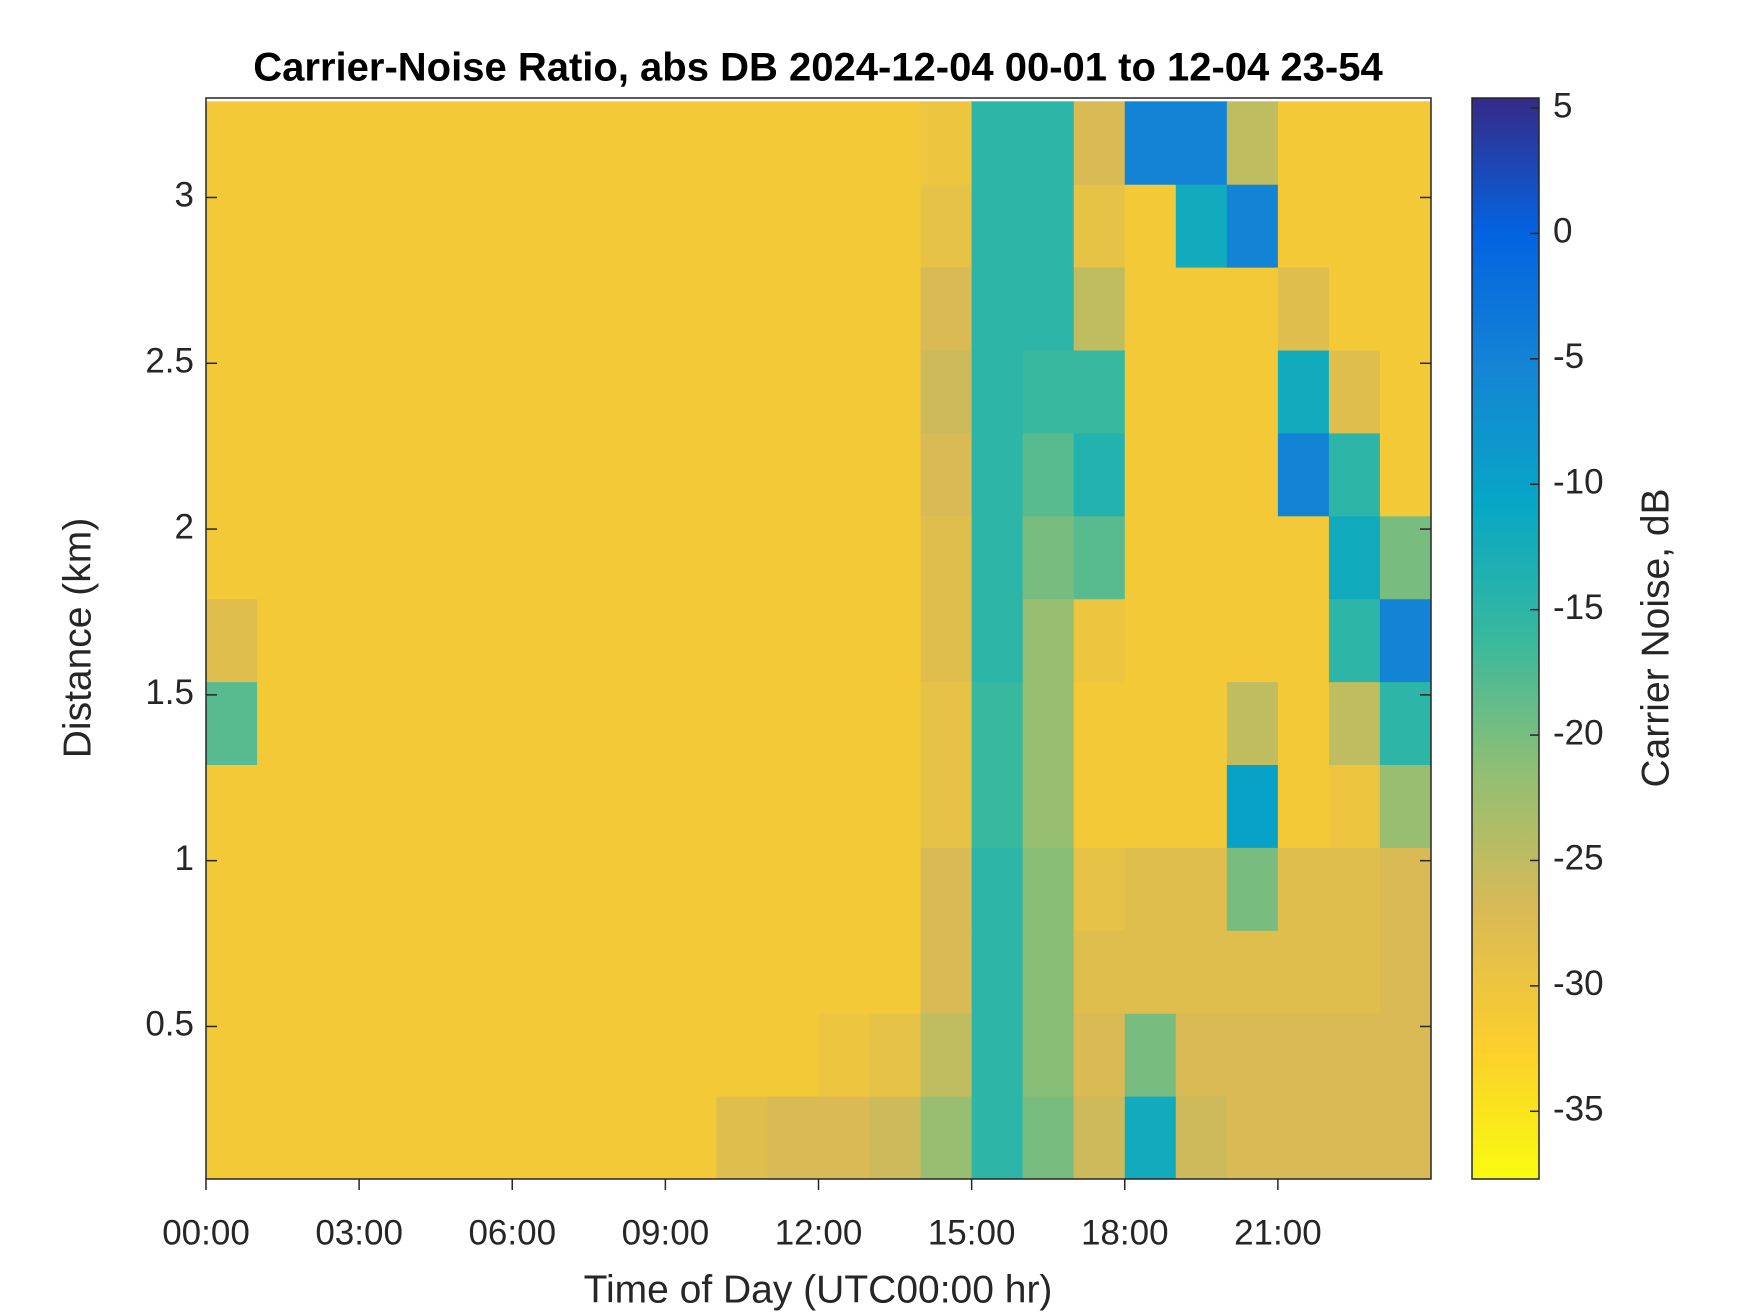  I want to click on y-axis-label: Distance (km), so click(77, 638).